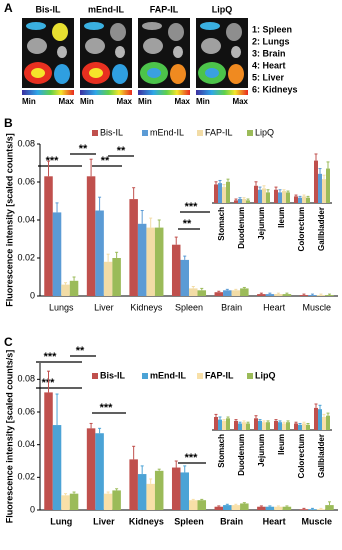 Image resolution: width=342 pixels, height=550 pixels. Describe the element at coordinates (231, 307) in the screenshot. I see `x-tick-label: Brain` at that location.